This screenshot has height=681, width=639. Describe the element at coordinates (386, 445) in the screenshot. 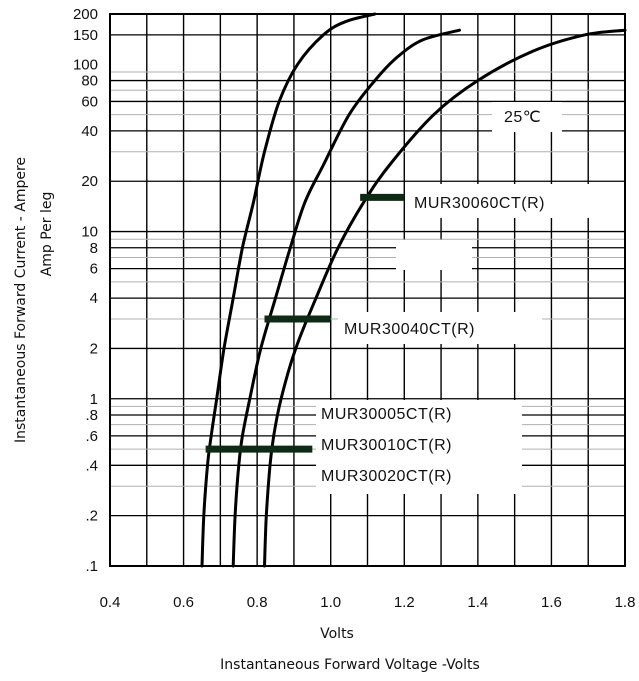

I see `series-label-mur30010: MUR30010CT(R)` at that location.